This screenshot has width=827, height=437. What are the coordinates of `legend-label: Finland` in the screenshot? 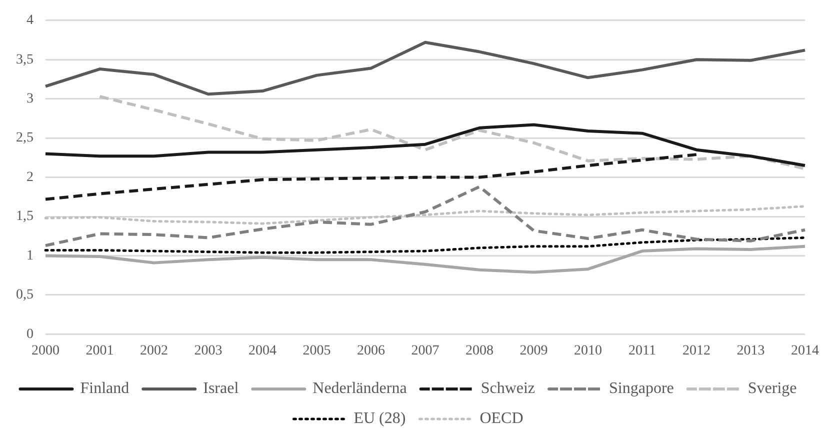 It's located at (105, 389).